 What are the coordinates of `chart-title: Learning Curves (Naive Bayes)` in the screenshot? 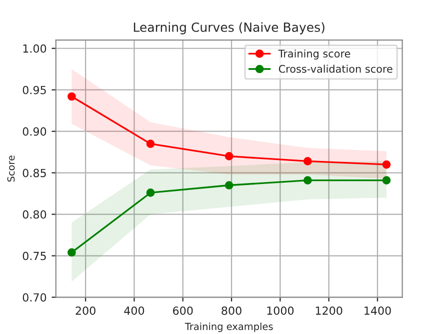 It's located at (229, 28).